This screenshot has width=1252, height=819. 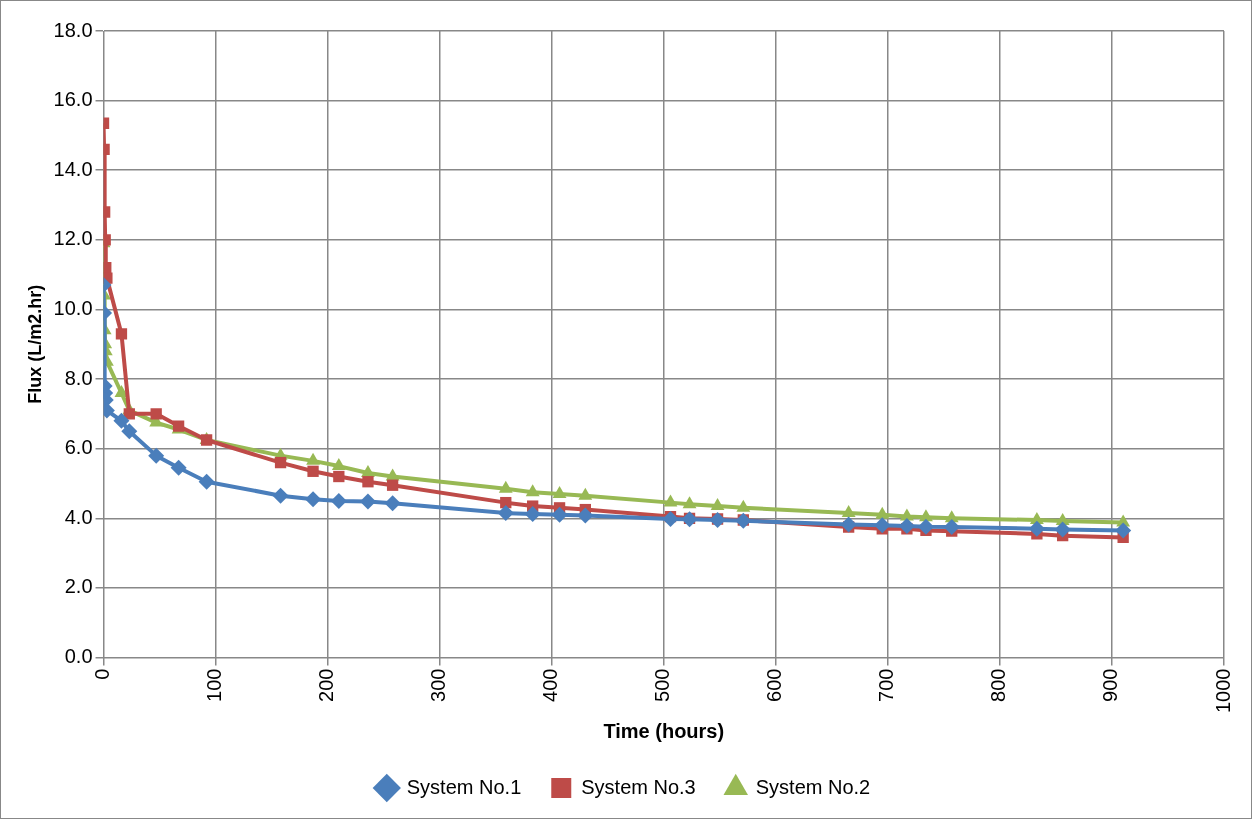 I want to click on x-tick-label: 700, so click(x=886, y=685).